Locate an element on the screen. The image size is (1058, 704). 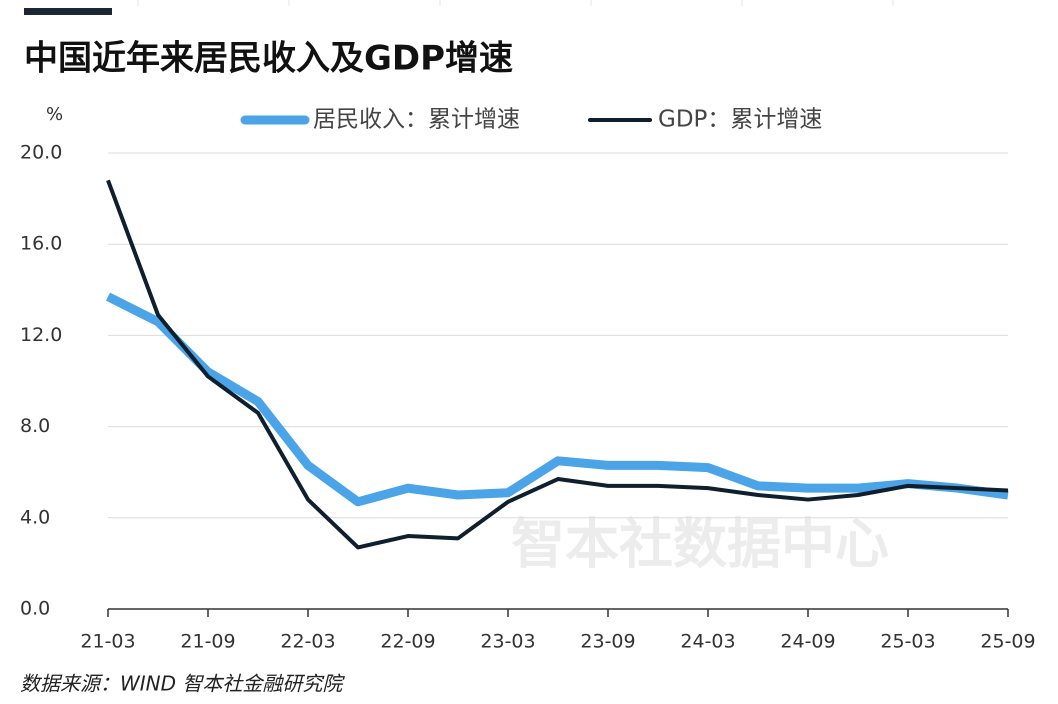
x-tick-label: 24-03 is located at coordinates (707, 642).